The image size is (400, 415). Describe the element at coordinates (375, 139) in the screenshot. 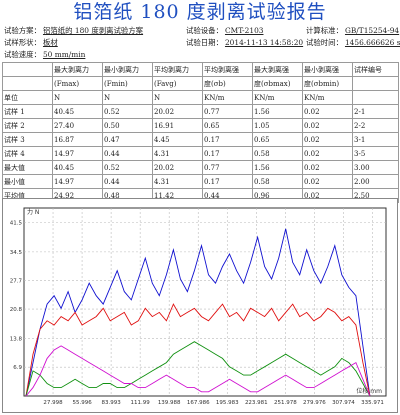

I see `table-cell: 3-1` at that location.